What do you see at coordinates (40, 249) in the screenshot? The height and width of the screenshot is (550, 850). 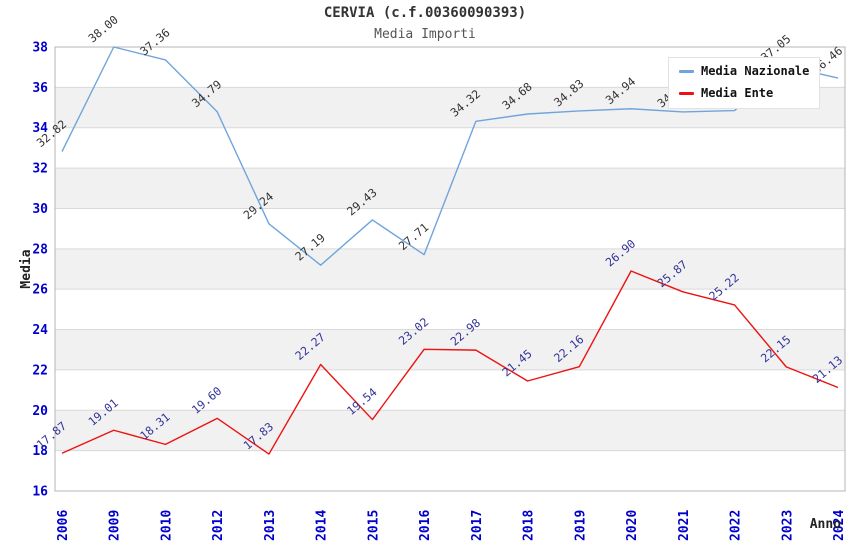 I see `y-axis-tick-label: 28` at bounding box center [40, 249].